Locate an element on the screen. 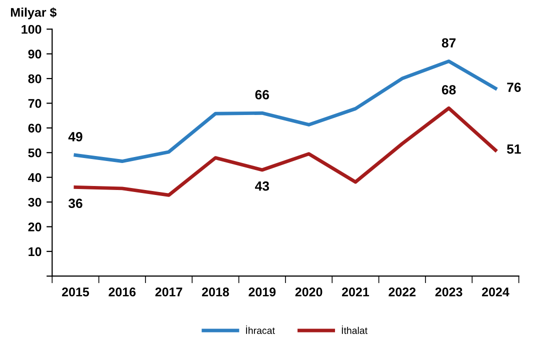  data-label: 68 is located at coordinates (449, 89).